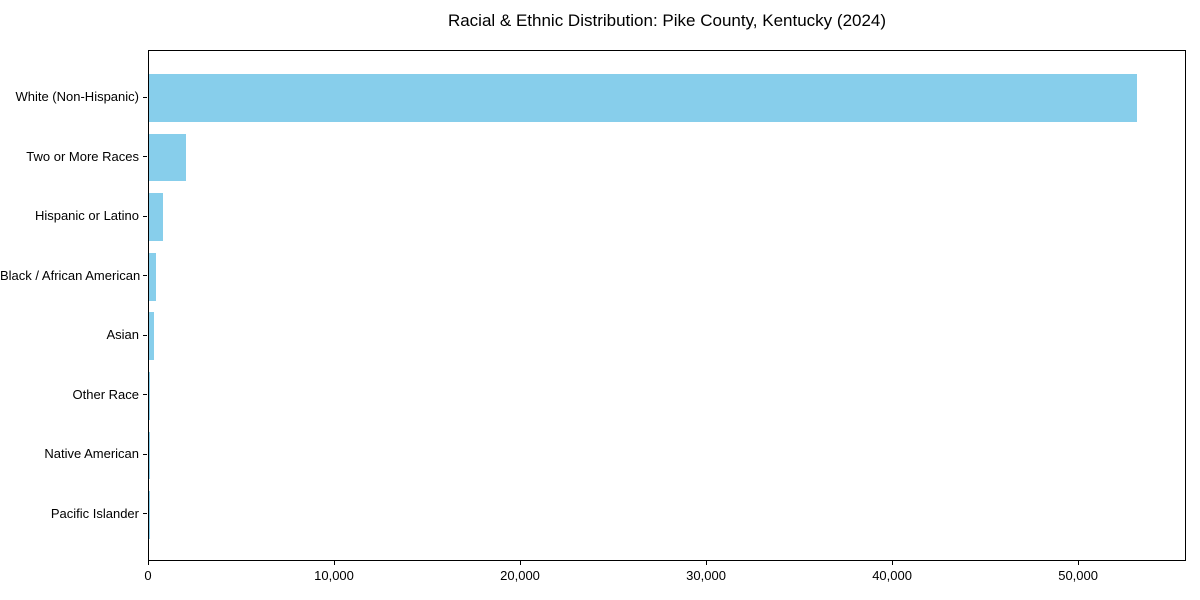 The width and height of the screenshot is (1200, 600). I want to click on y-tick-label: Asian, so click(122, 335).